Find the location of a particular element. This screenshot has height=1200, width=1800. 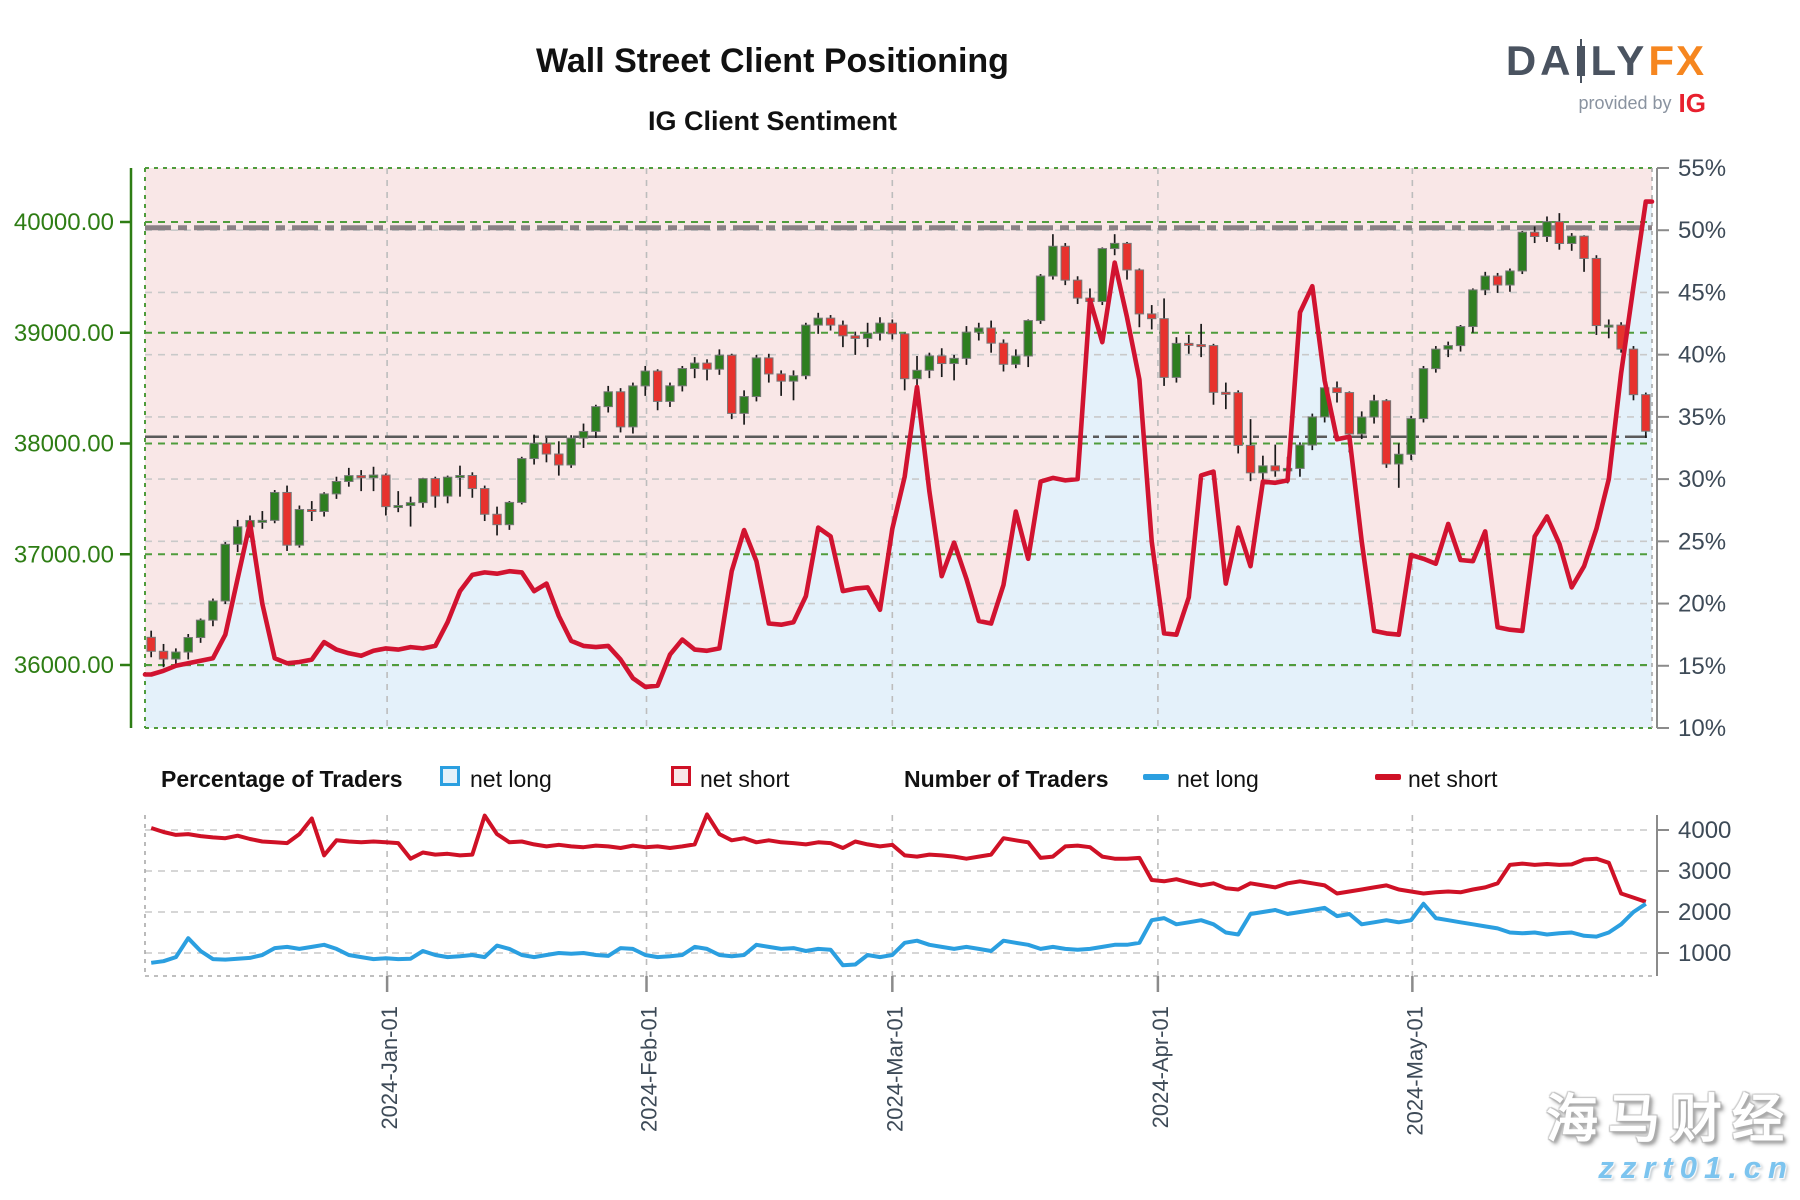

chart-subtitle: IG Client Sentiment is located at coordinates (772, 121).